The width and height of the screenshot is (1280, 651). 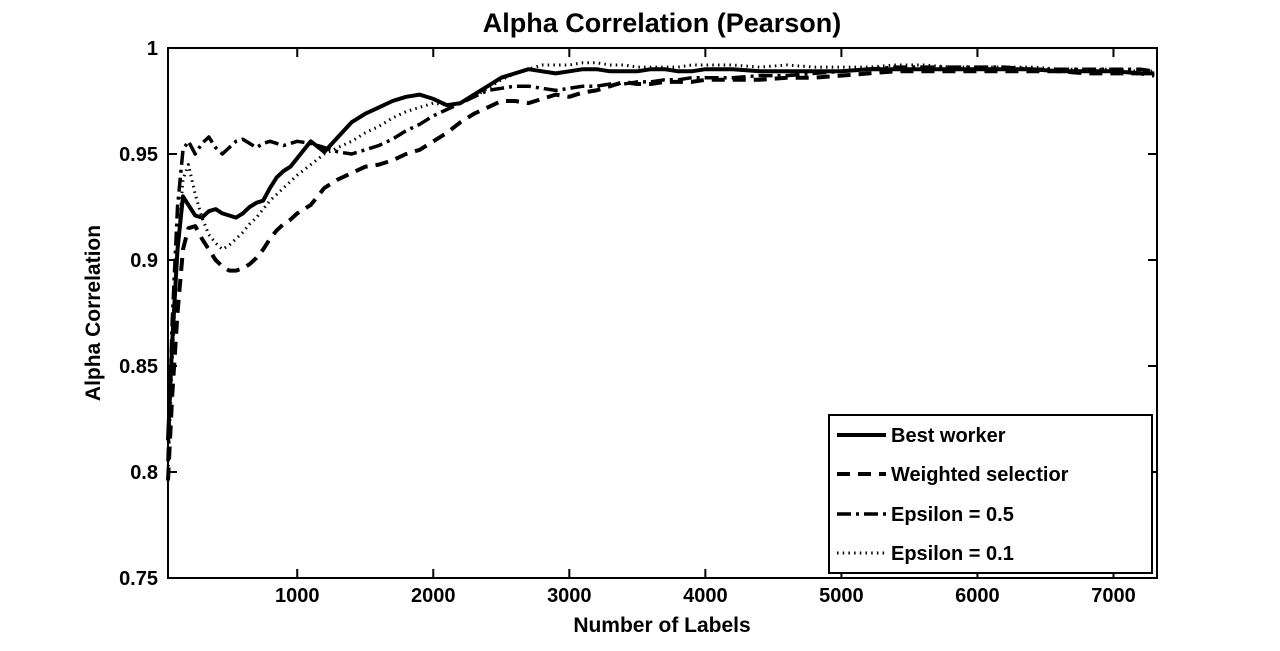 What do you see at coordinates (152, 49) in the screenshot?
I see `y-tick-label: 1` at bounding box center [152, 49].